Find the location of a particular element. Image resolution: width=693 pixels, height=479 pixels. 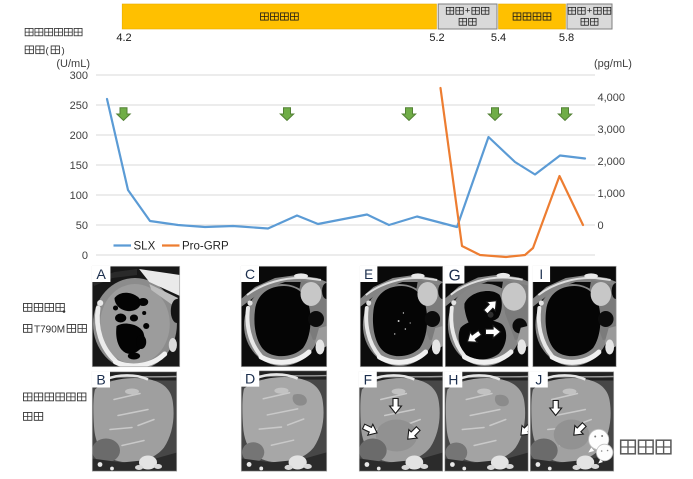

svg-text: 5.2 is located at coordinates (436, 38).